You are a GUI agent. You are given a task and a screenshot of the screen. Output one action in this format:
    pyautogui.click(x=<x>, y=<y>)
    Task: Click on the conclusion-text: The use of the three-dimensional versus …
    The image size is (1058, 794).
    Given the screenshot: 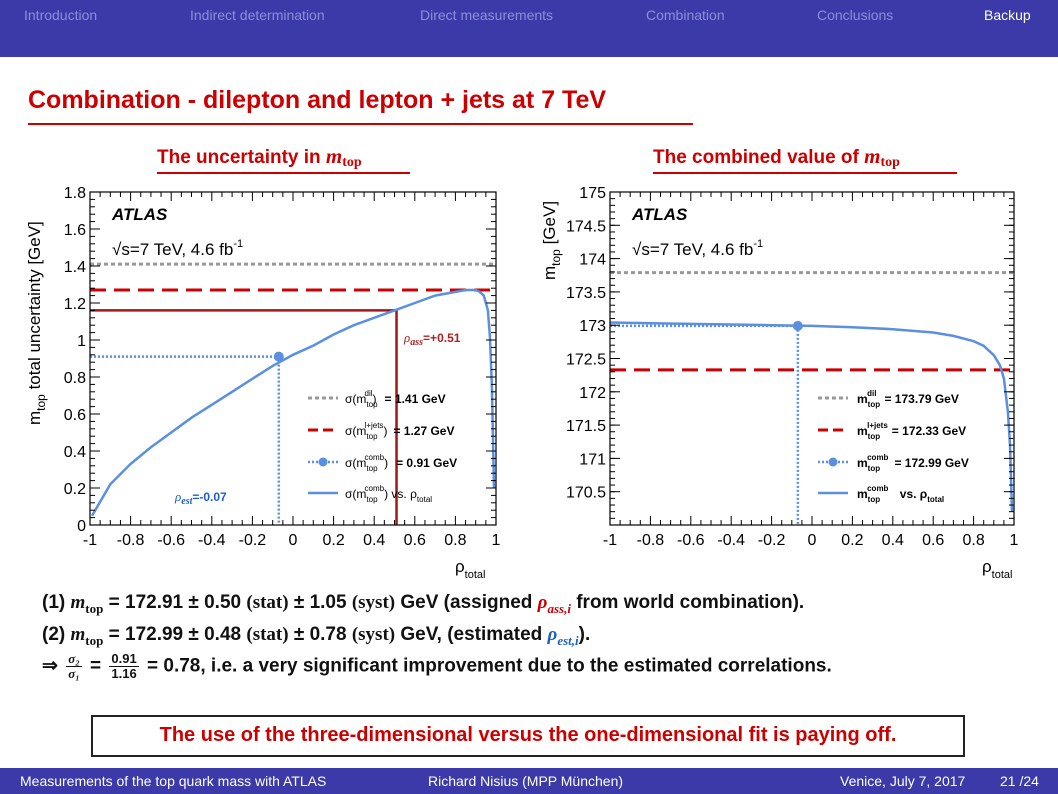 What is the action you would take?
    pyautogui.click(x=528, y=735)
    